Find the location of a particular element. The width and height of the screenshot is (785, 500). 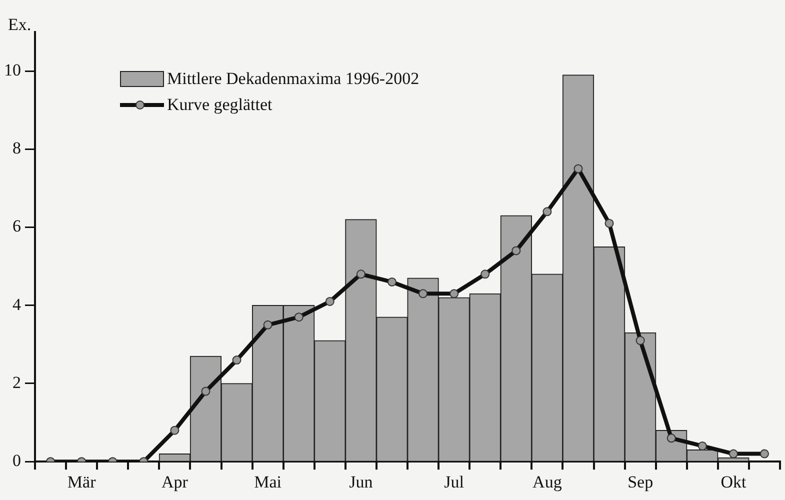

y-tick-label: 6 is located at coordinates (16, 226).